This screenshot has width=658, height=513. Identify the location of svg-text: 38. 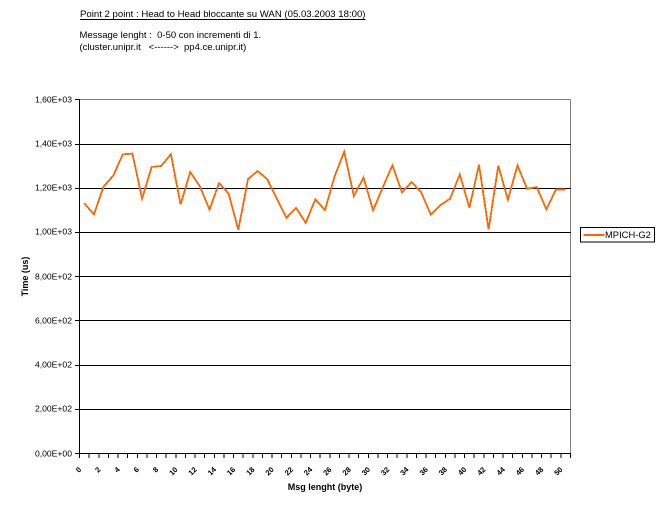
(443, 471).